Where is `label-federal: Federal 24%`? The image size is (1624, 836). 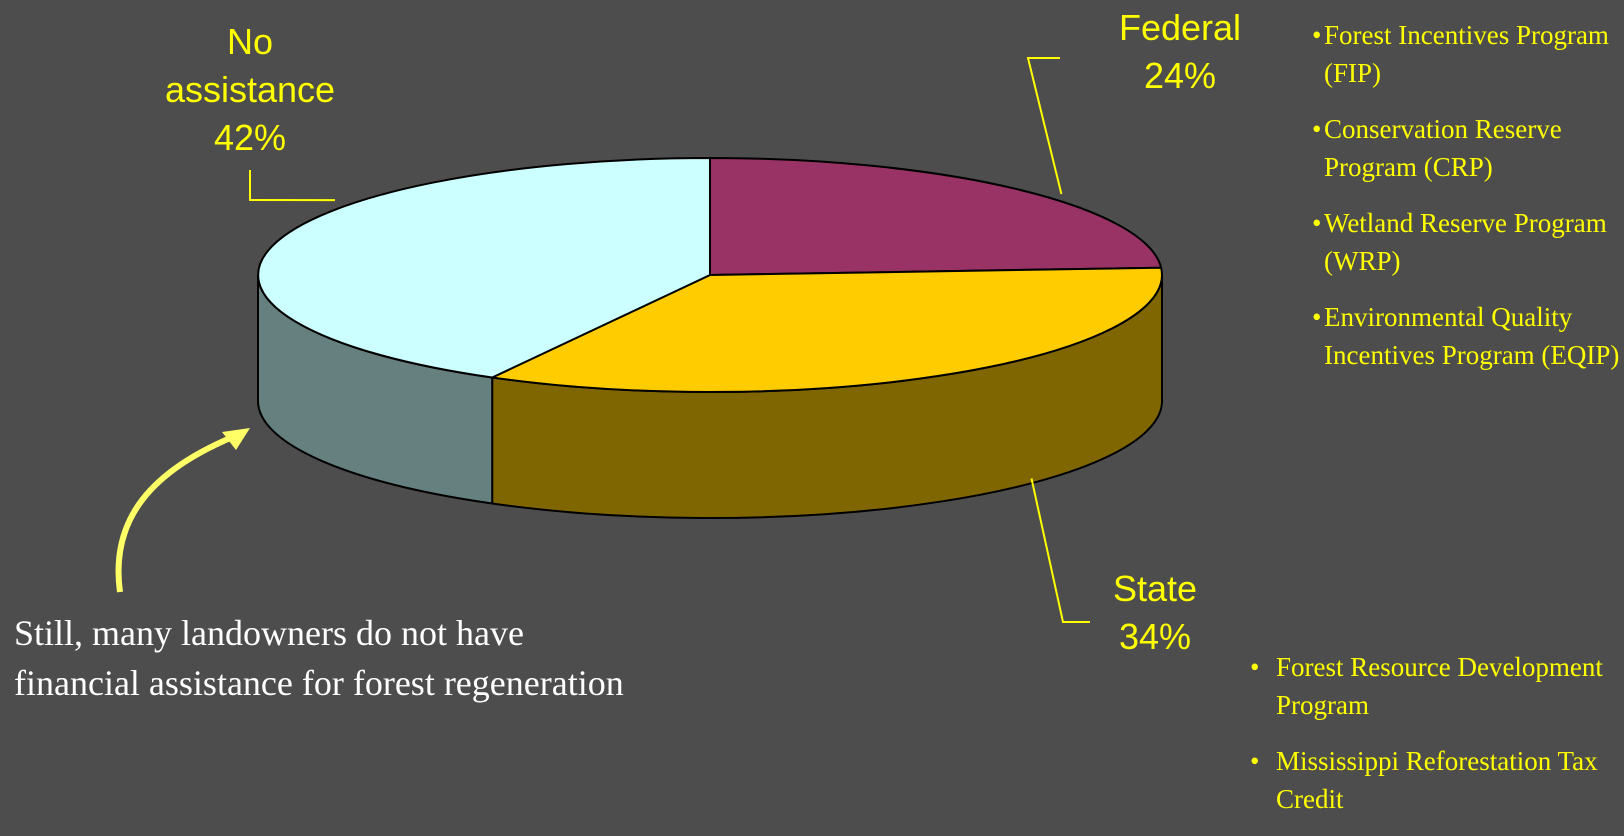
label-federal: Federal 24% is located at coordinates (1180, 52).